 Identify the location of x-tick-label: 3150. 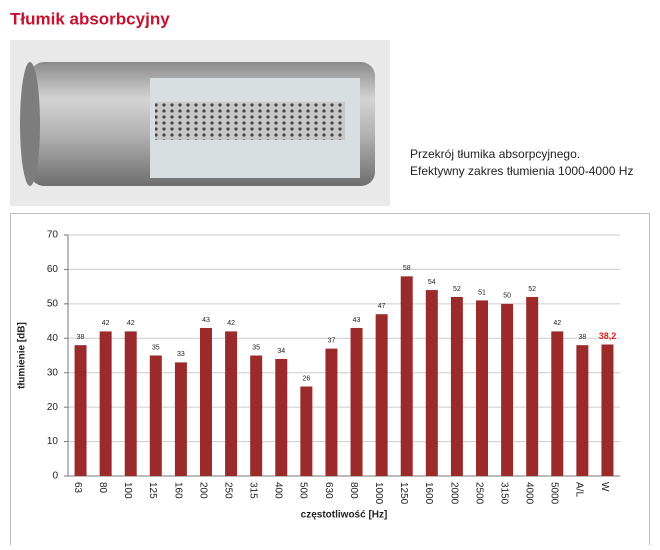
(503, 493).